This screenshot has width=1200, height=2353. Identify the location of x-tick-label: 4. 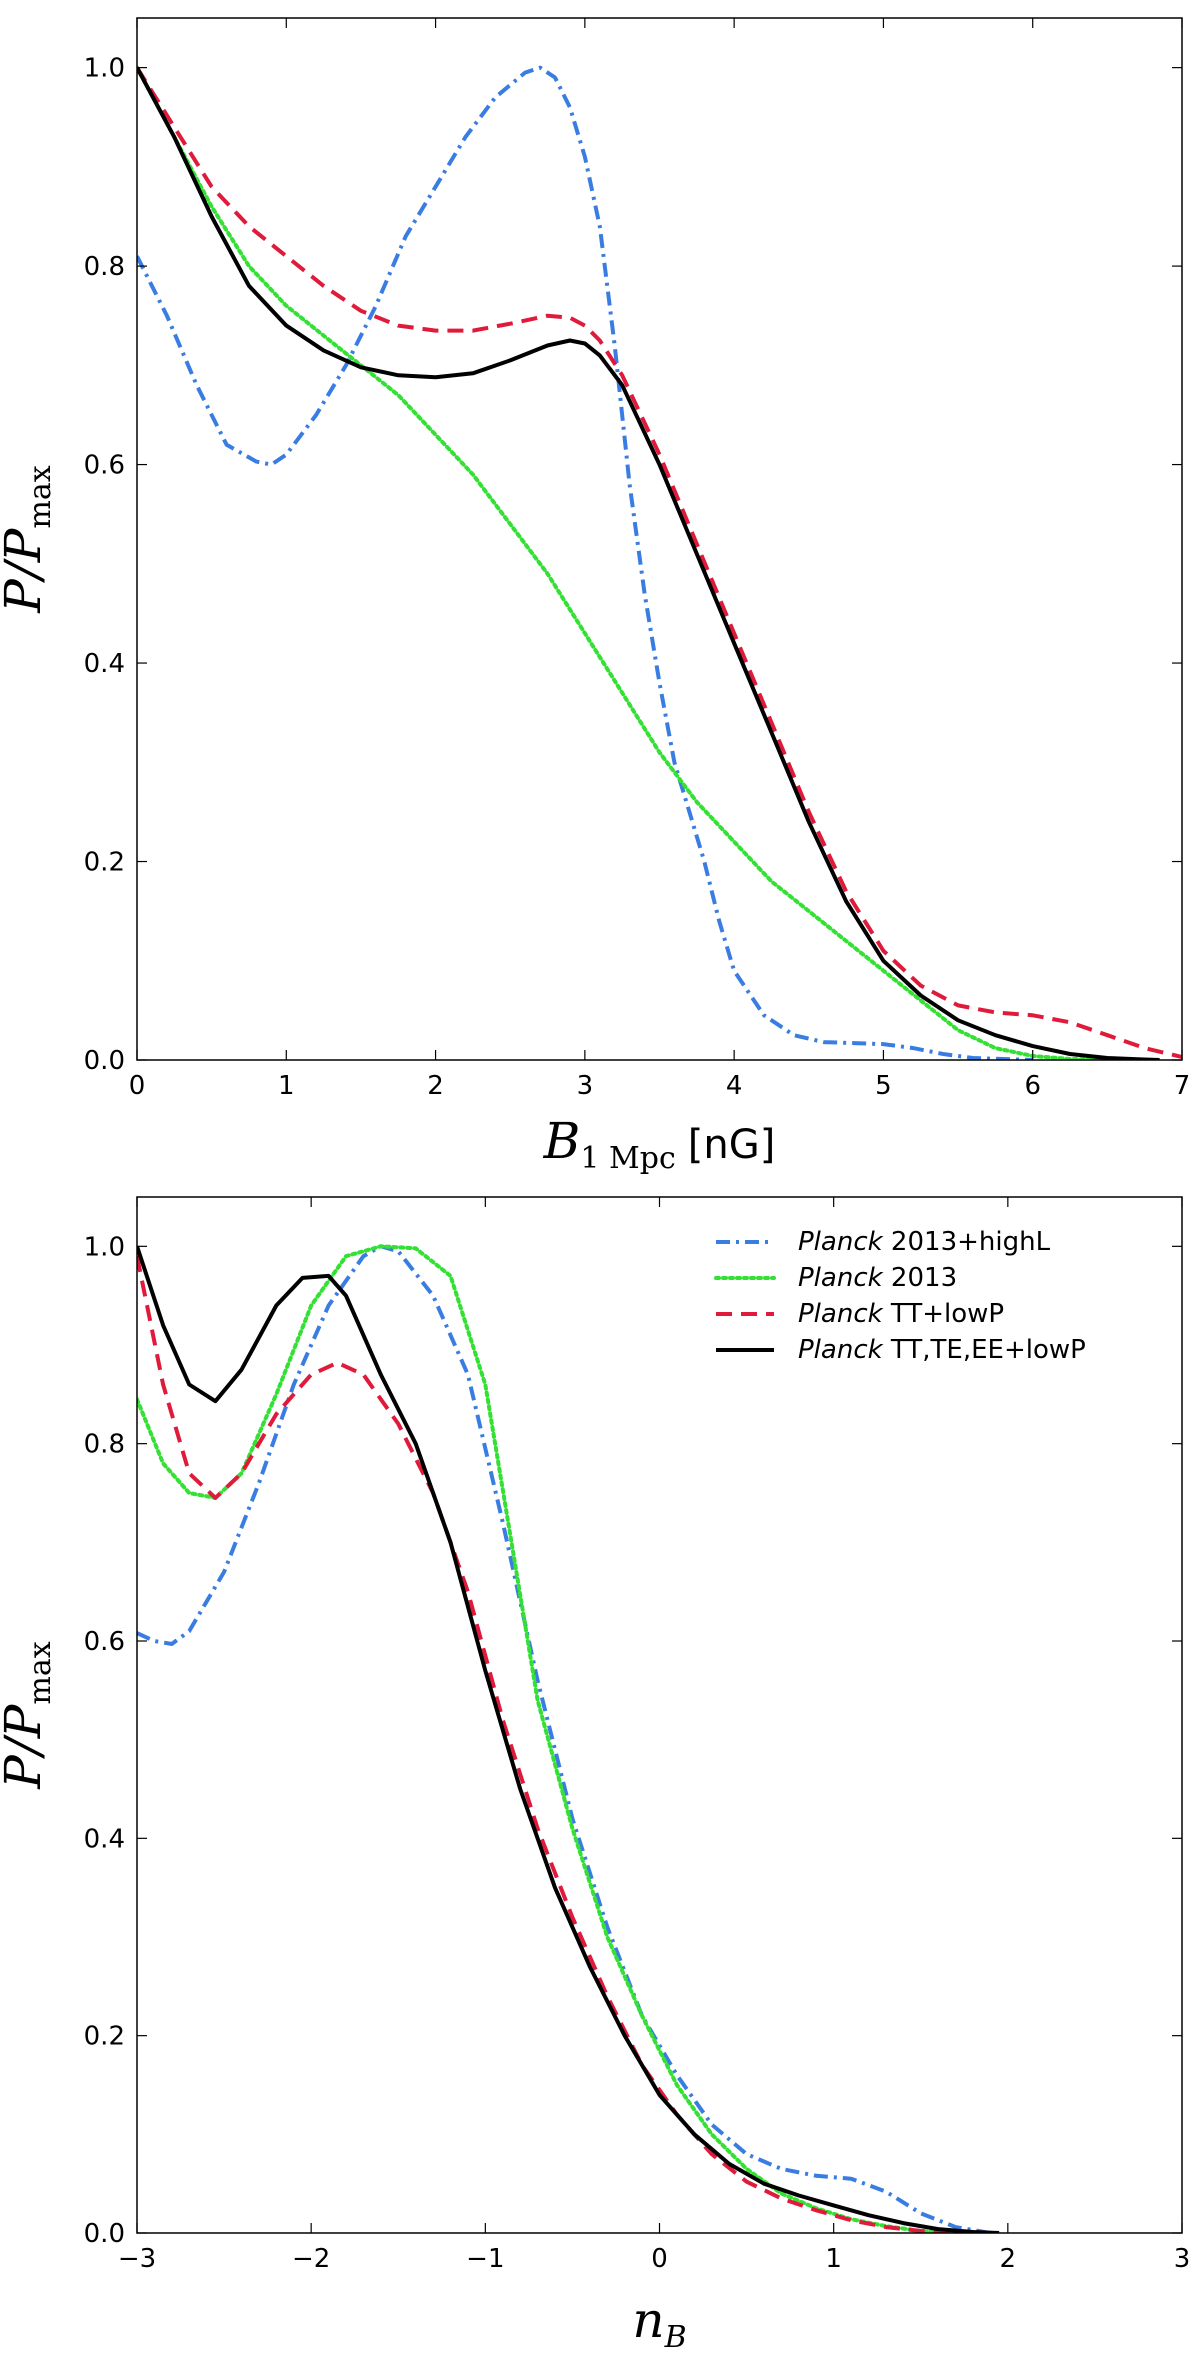
(734, 1086).